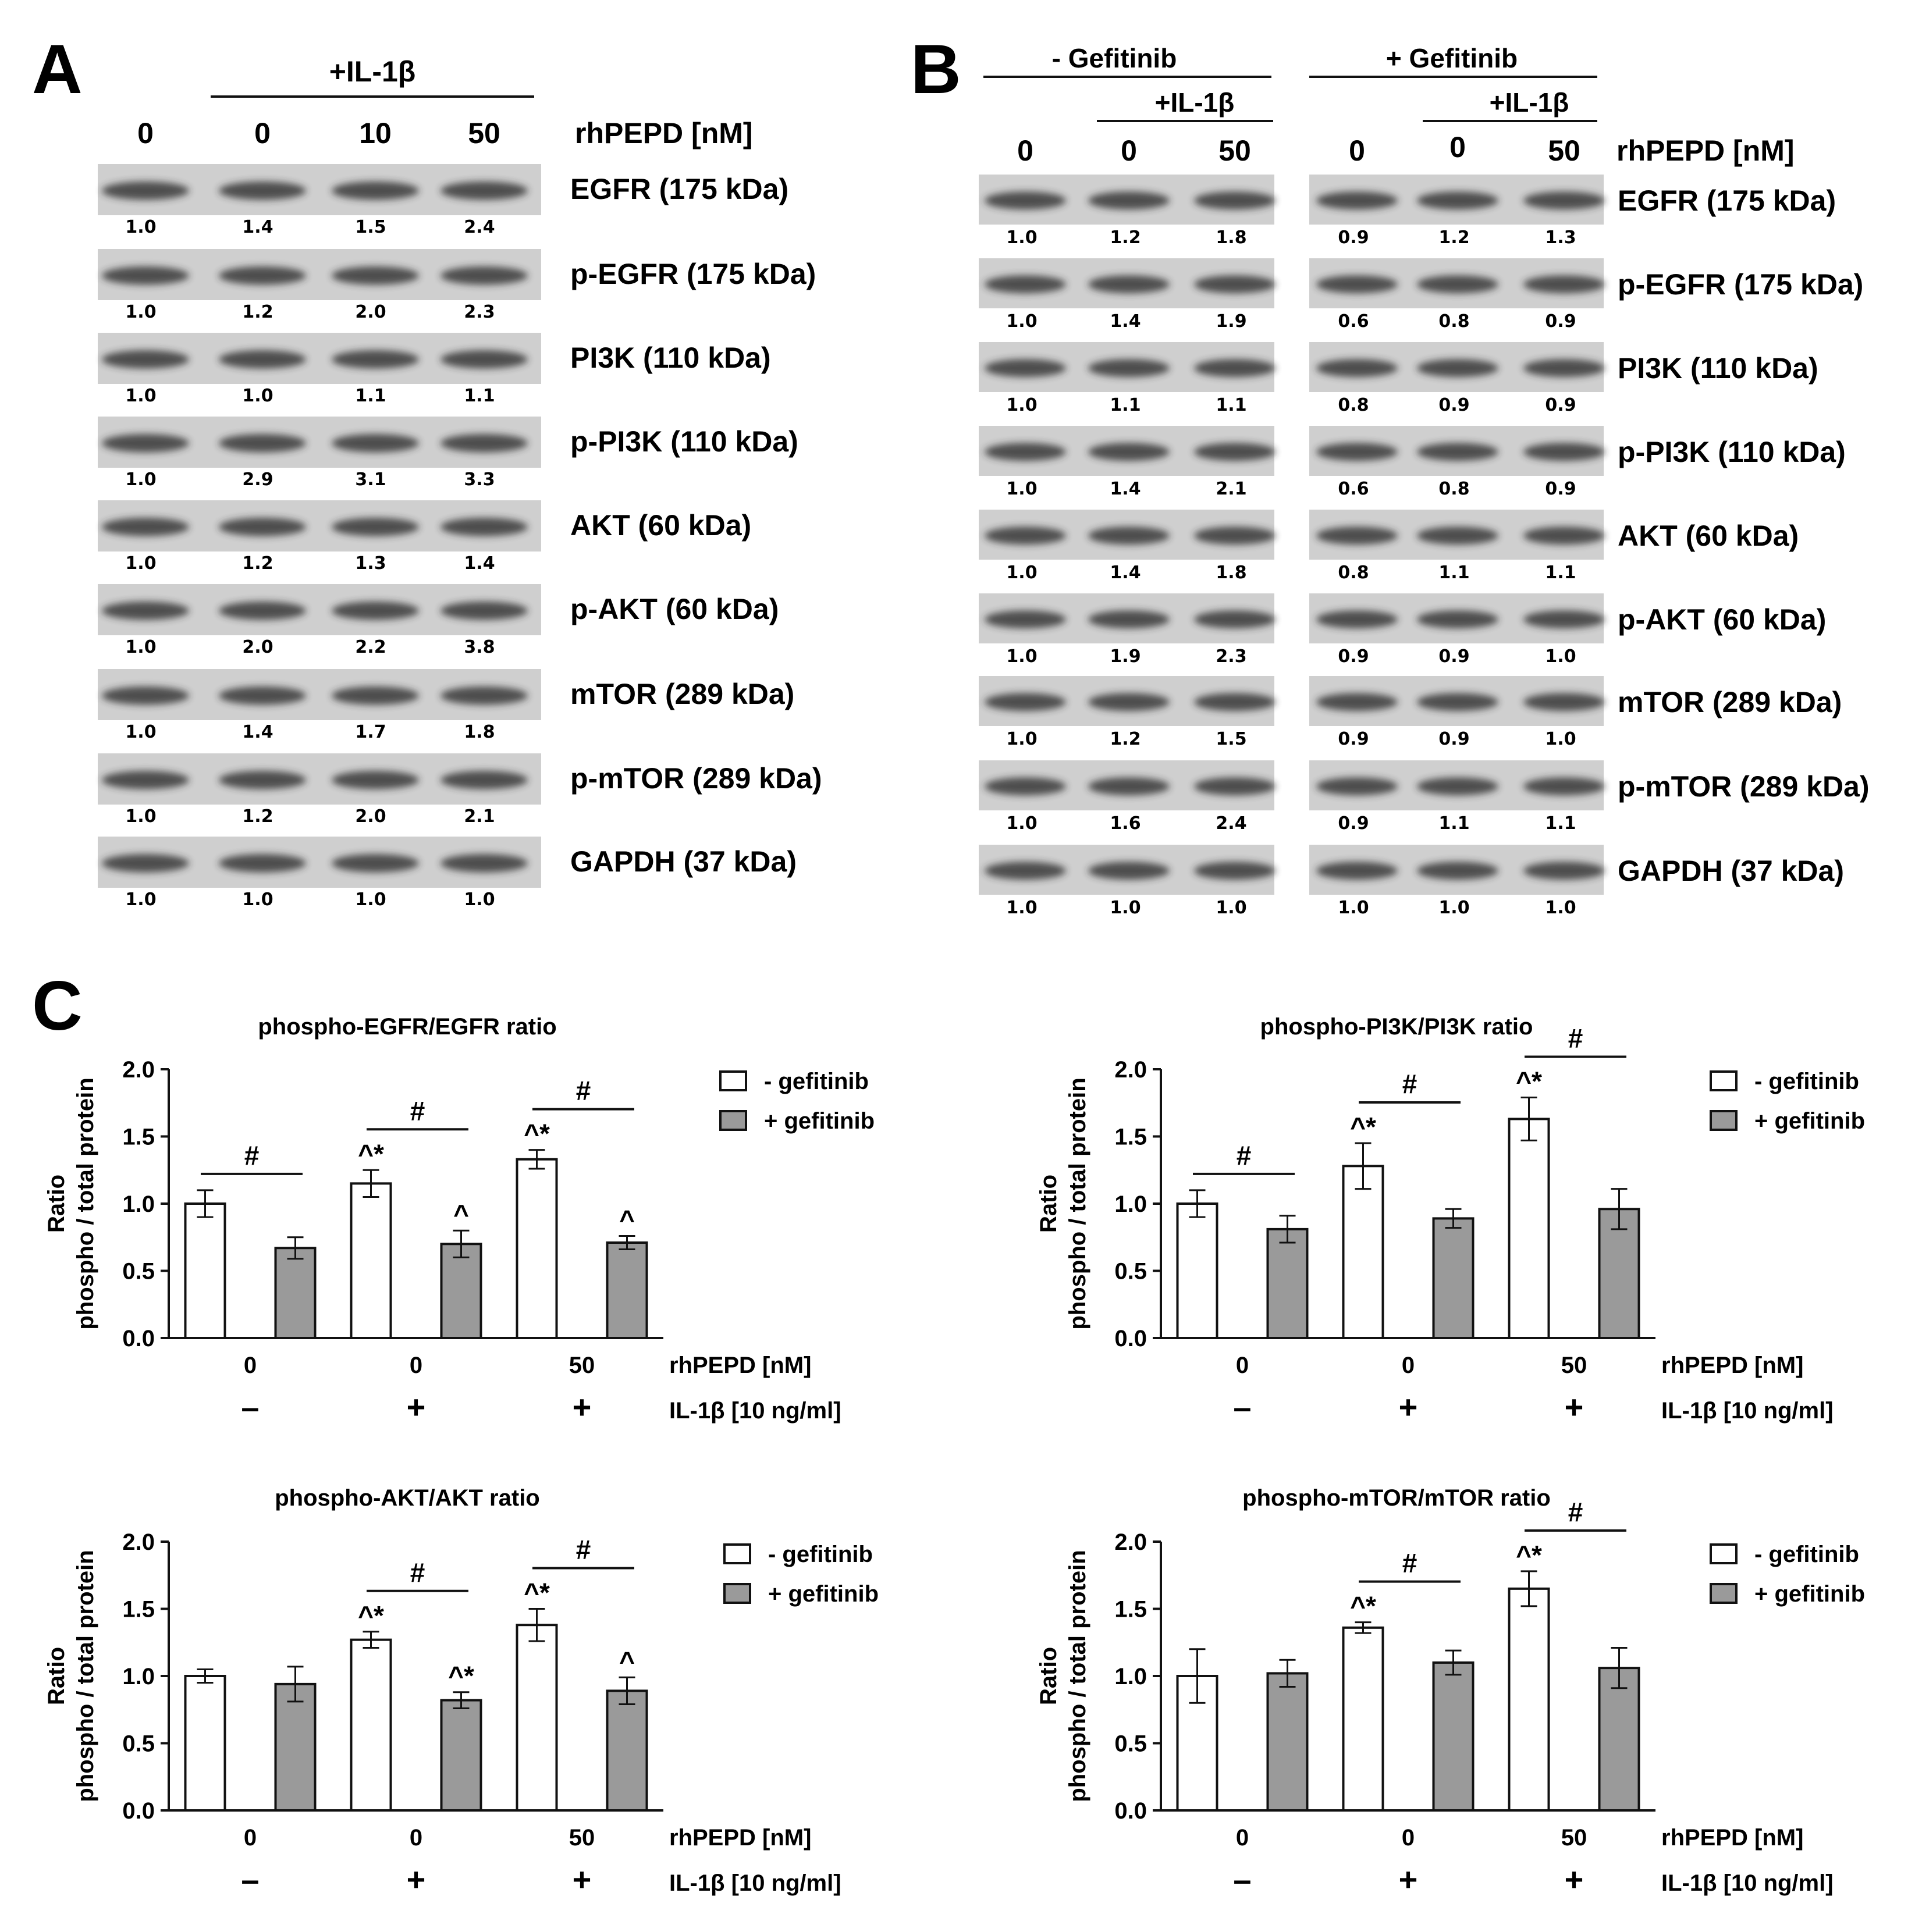 The width and height of the screenshot is (1915, 1932). I want to click on densitometry-value: 2.3, so click(1231, 656).